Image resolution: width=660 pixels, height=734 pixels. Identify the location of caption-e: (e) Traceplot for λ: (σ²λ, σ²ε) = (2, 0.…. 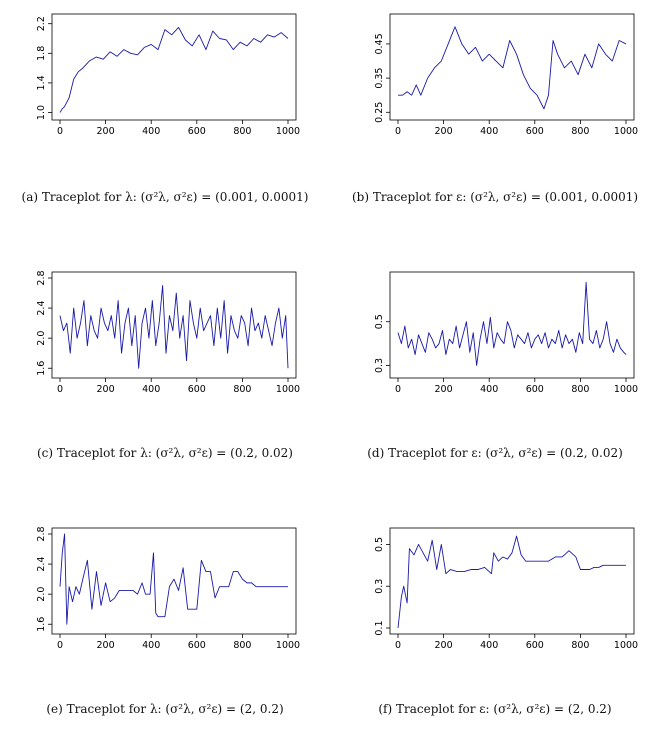
(165, 709).